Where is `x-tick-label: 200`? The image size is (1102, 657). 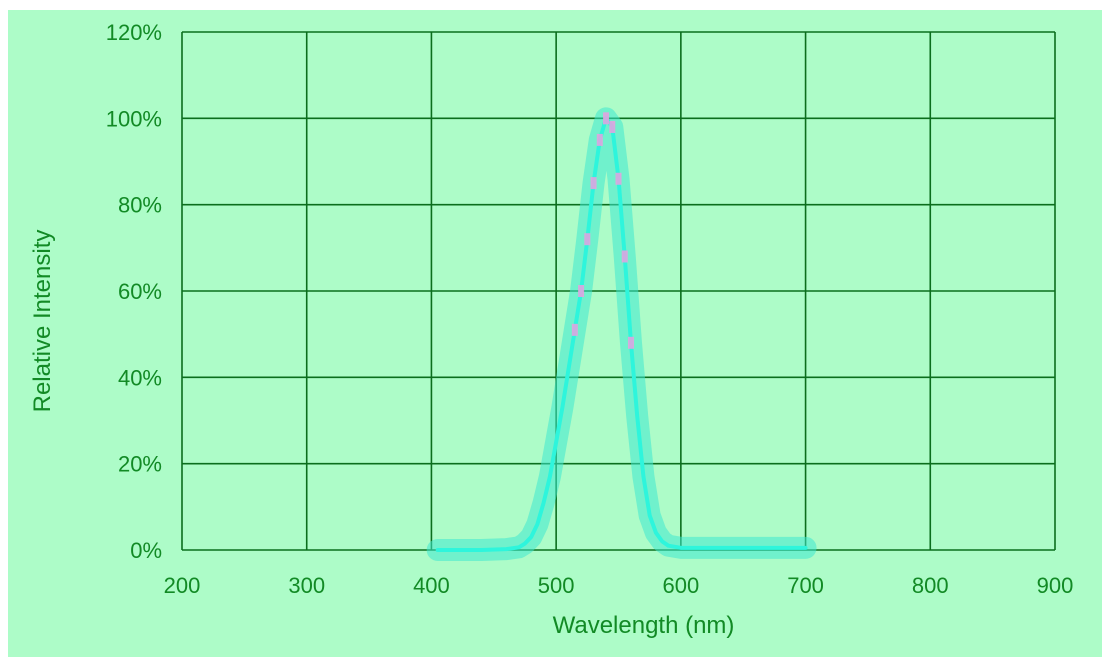 x-tick-label: 200 is located at coordinates (182, 585).